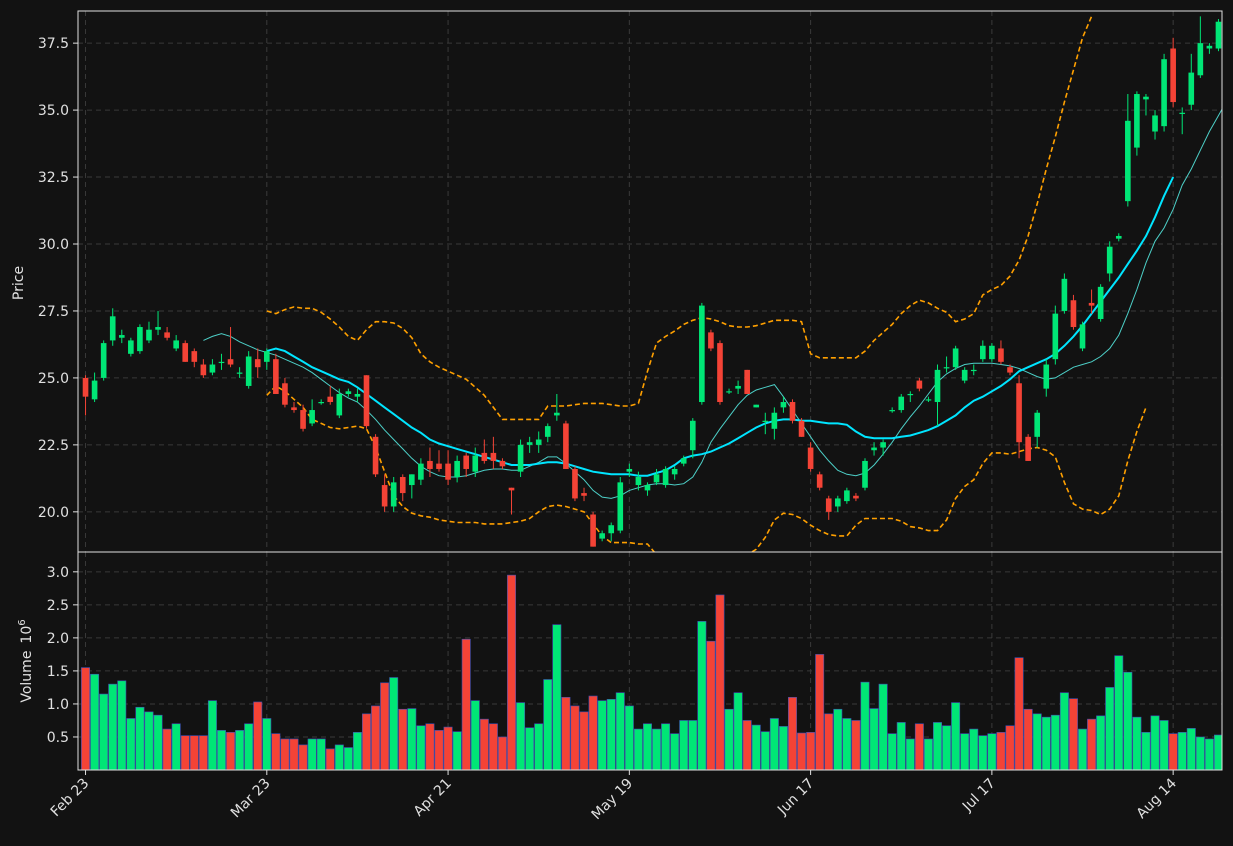 This screenshot has width=1233, height=846. What do you see at coordinates (251, 799) in the screenshot?
I see `x-tick-label: Mar 23` at bounding box center [251, 799].